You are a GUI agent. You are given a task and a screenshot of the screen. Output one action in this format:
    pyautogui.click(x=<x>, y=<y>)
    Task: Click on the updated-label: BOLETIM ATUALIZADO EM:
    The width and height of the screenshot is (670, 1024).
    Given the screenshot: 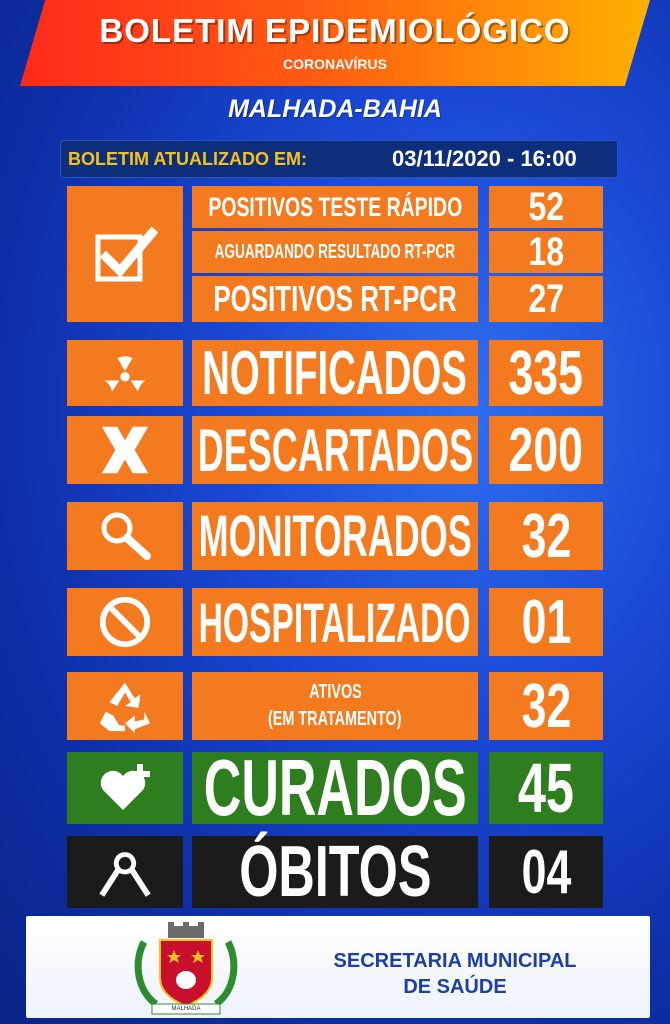 What is the action you would take?
    pyautogui.click(x=187, y=159)
    